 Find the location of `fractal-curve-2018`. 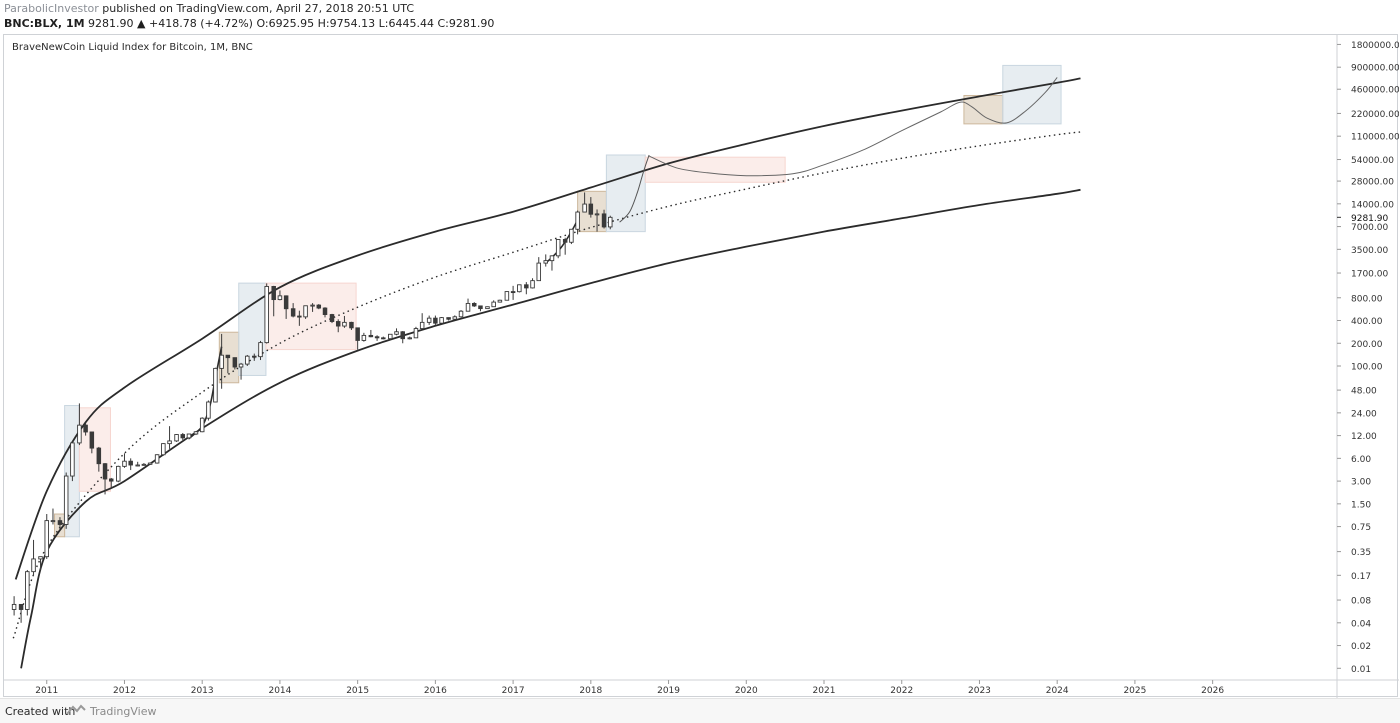

fractal-curve-2018 is located at coordinates (634, 188).